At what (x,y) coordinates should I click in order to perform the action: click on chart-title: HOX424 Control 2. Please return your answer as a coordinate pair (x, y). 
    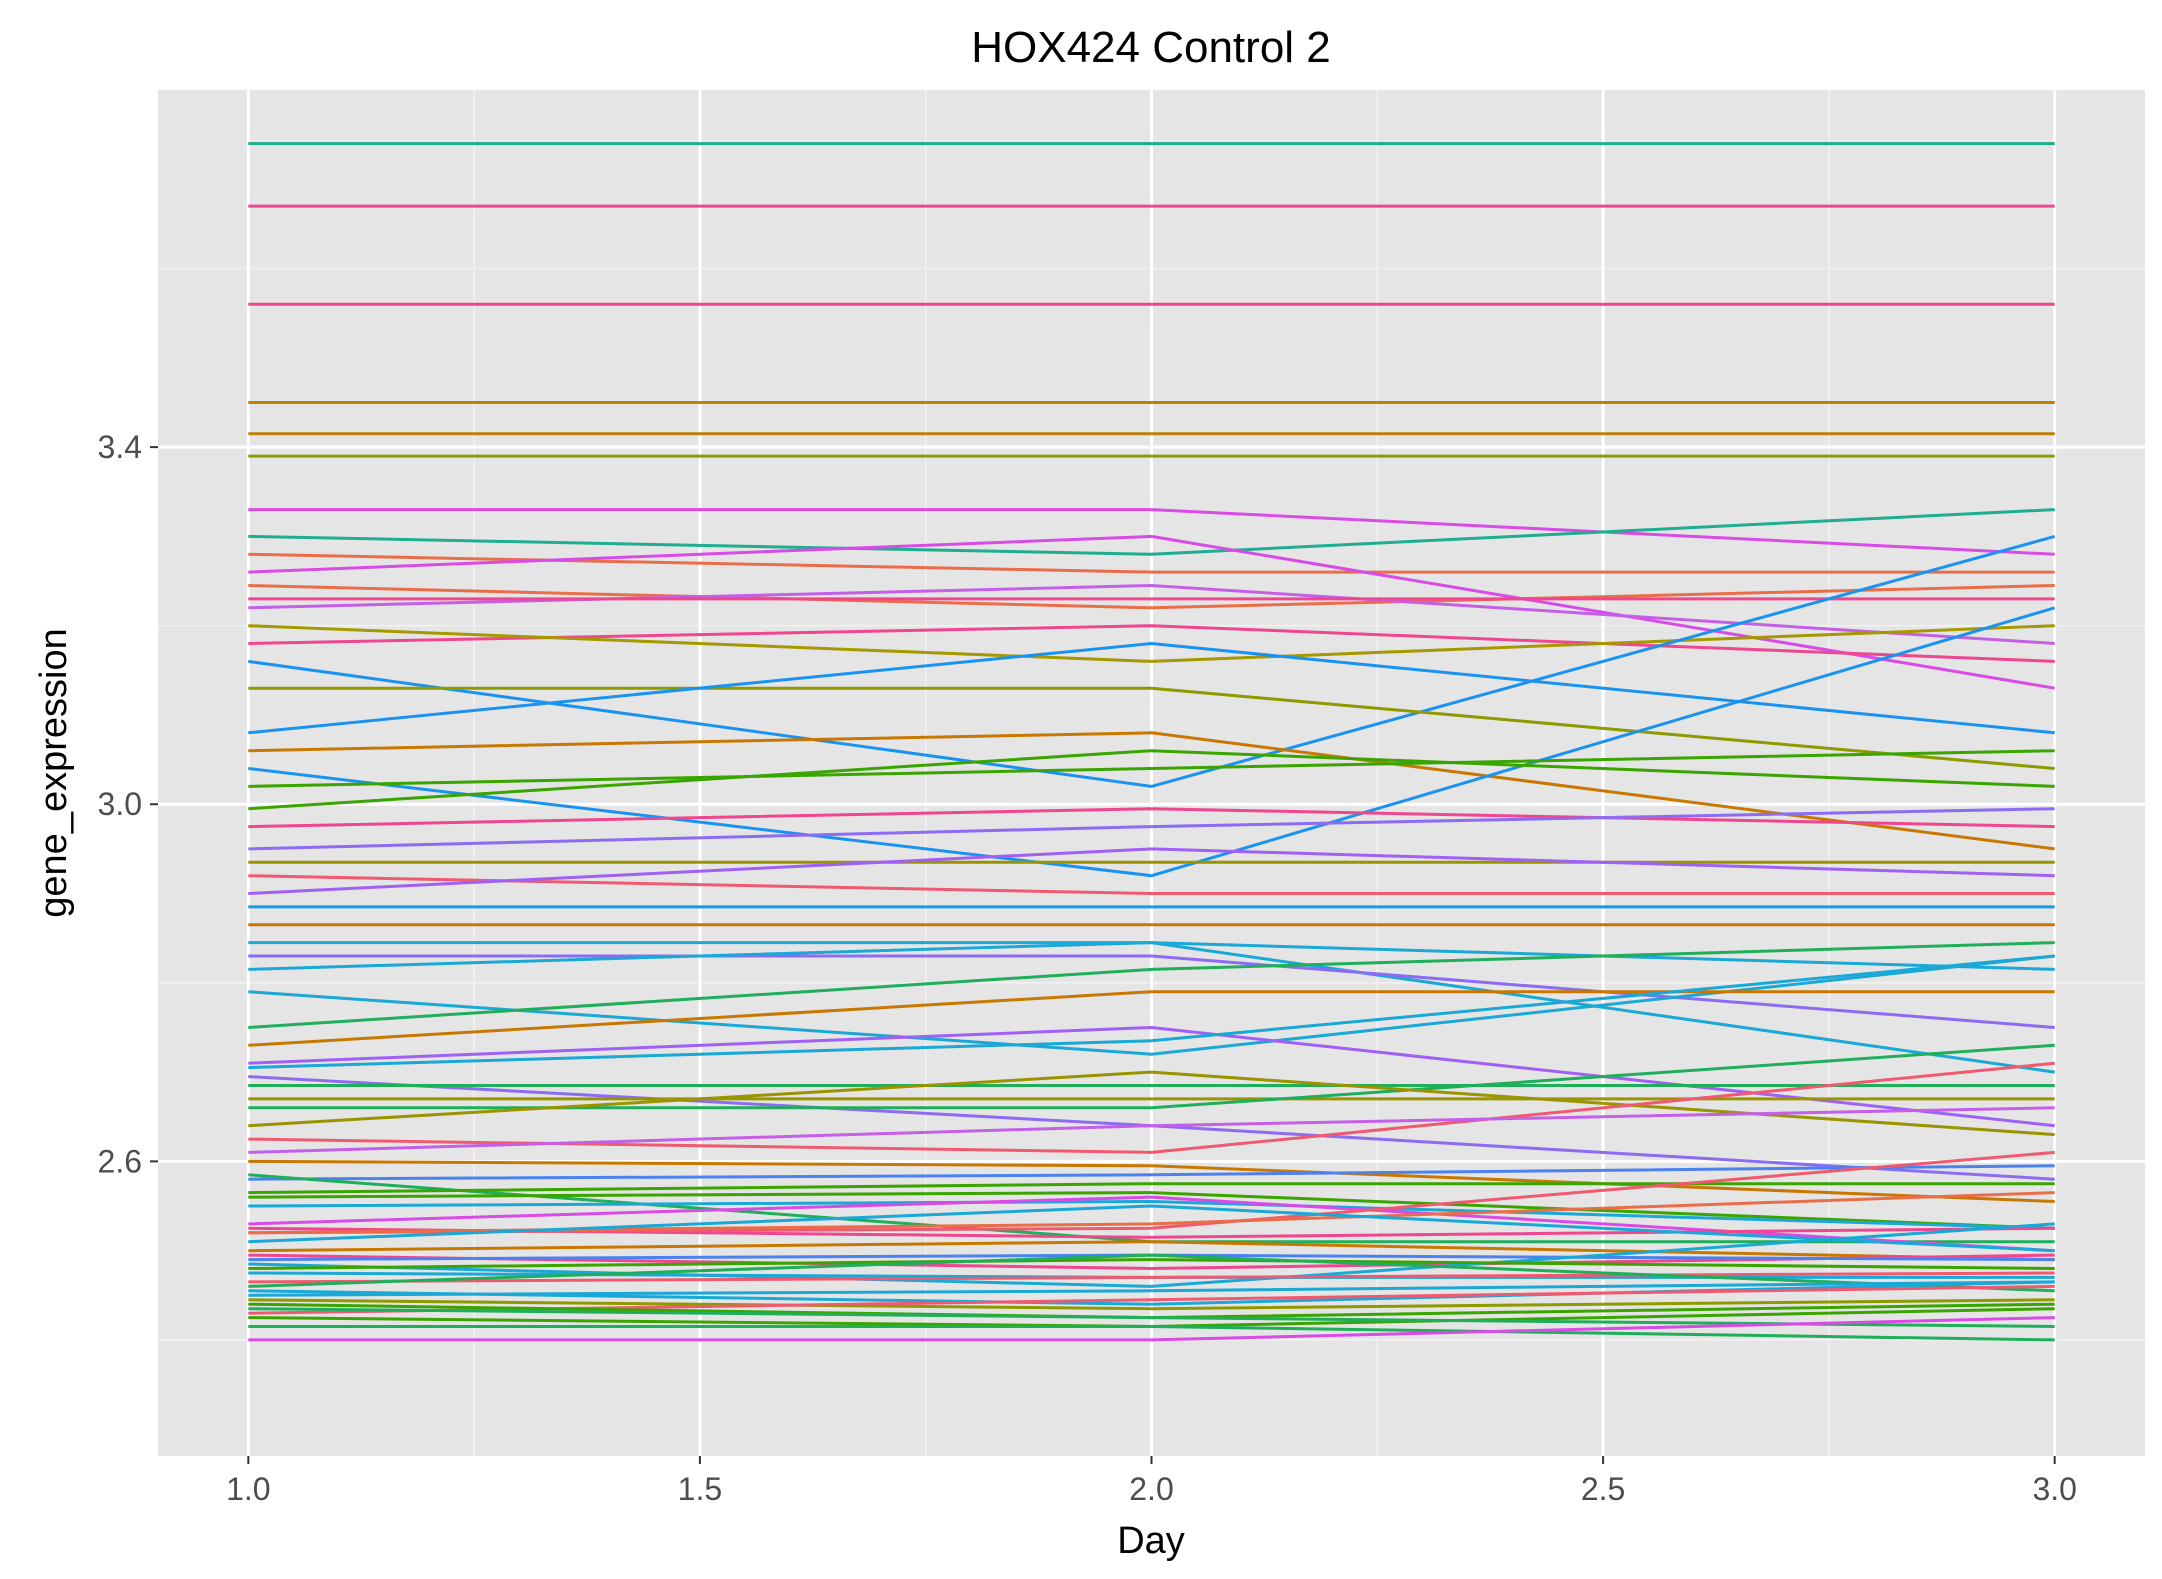
    Looking at the image, I should click on (1151, 47).